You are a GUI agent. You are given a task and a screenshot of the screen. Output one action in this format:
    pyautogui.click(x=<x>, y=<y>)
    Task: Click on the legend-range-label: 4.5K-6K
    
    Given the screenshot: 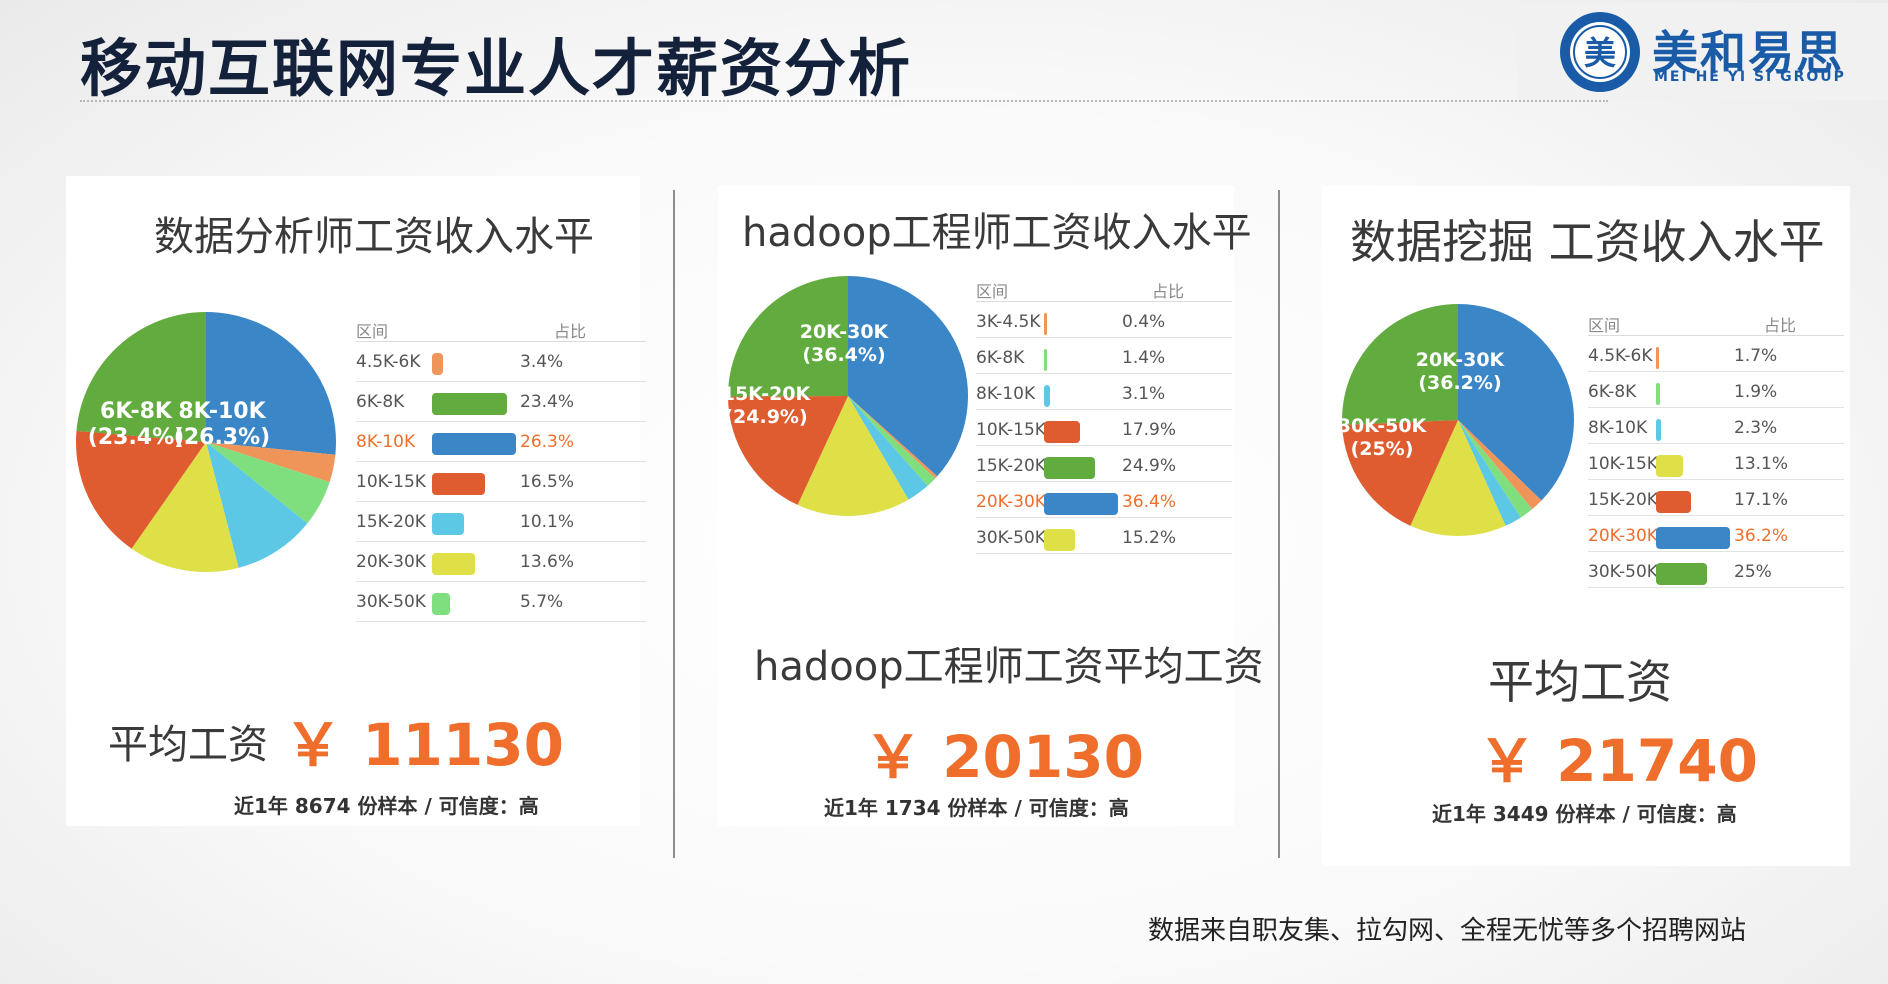 What is the action you would take?
    pyautogui.click(x=1620, y=356)
    